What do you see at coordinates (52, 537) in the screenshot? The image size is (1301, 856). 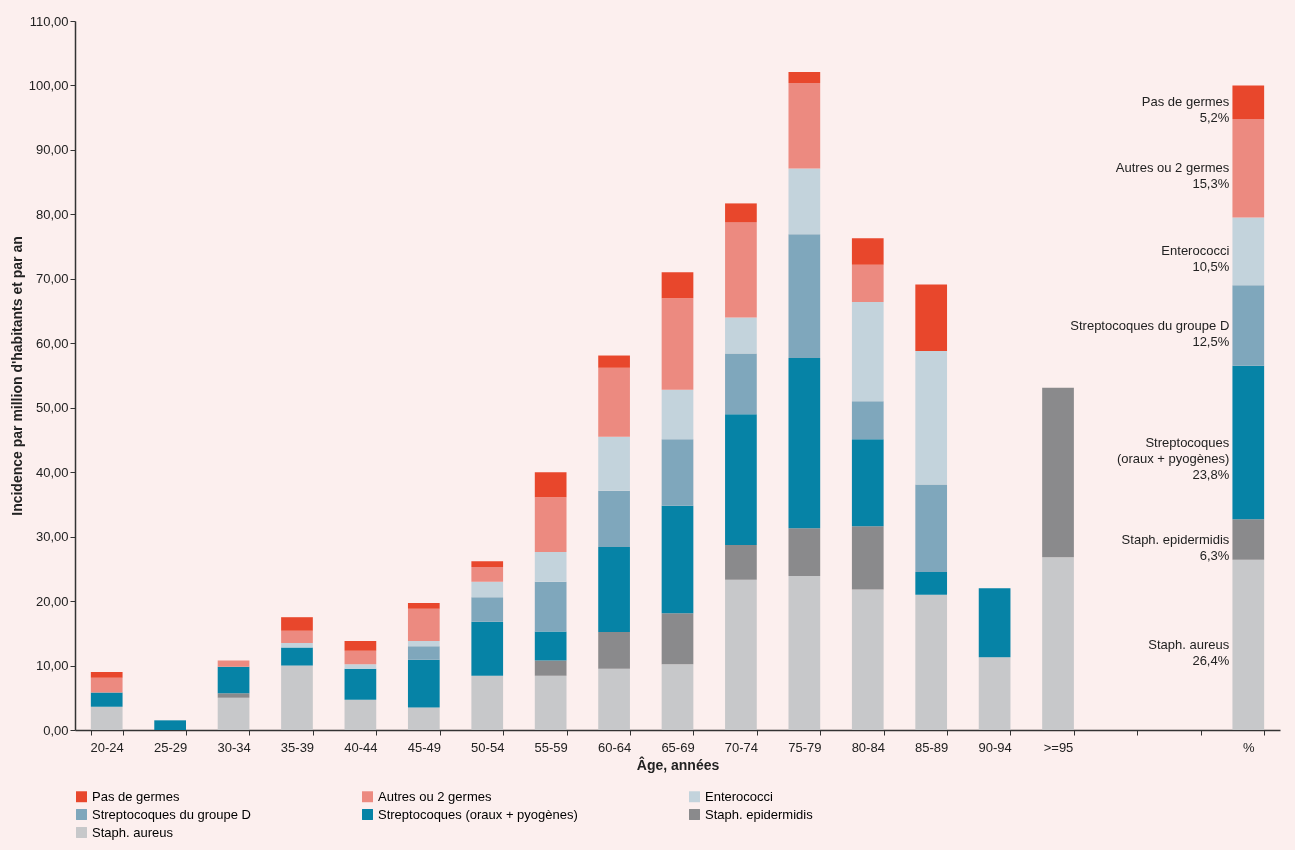 I see `y-tick-label: 30,00` at bounding box center [52, 537].